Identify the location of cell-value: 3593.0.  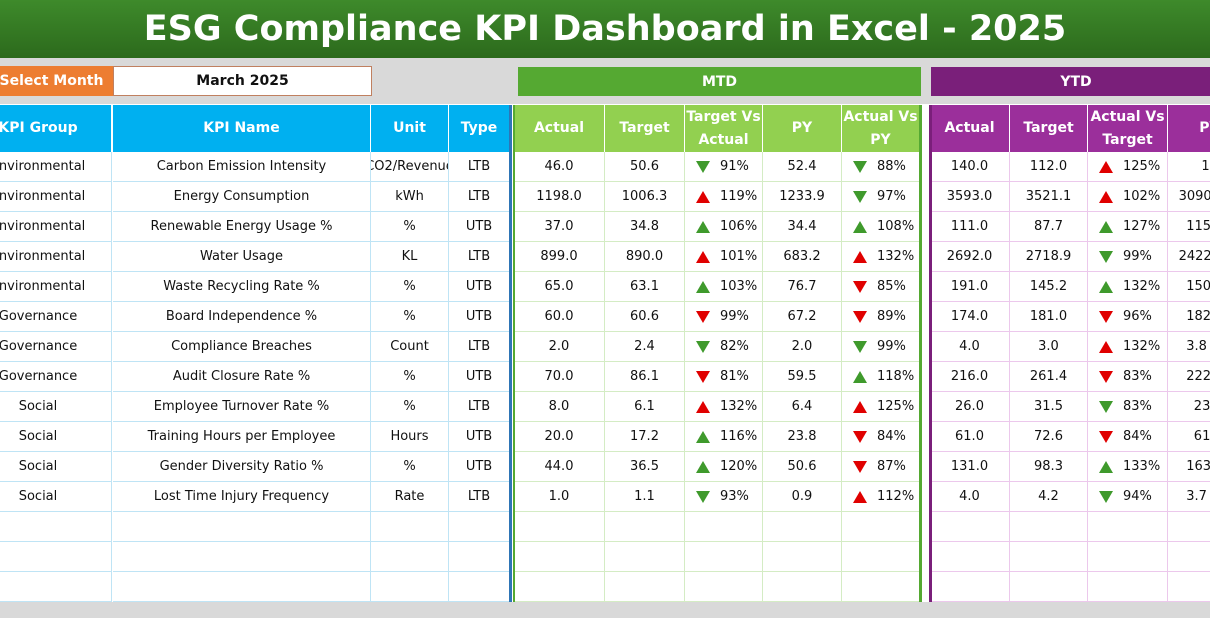
(970, 197).